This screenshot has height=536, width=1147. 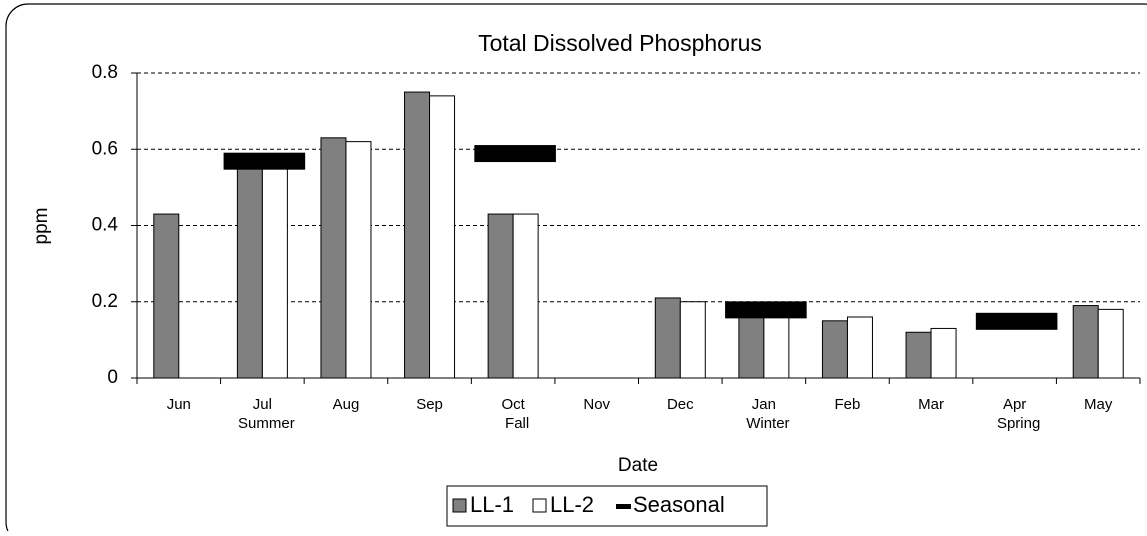 What do you see at coordinates (112, 377) in the screenshot?
I see `y-tick-label: 0` at bounding box center [112, 377].